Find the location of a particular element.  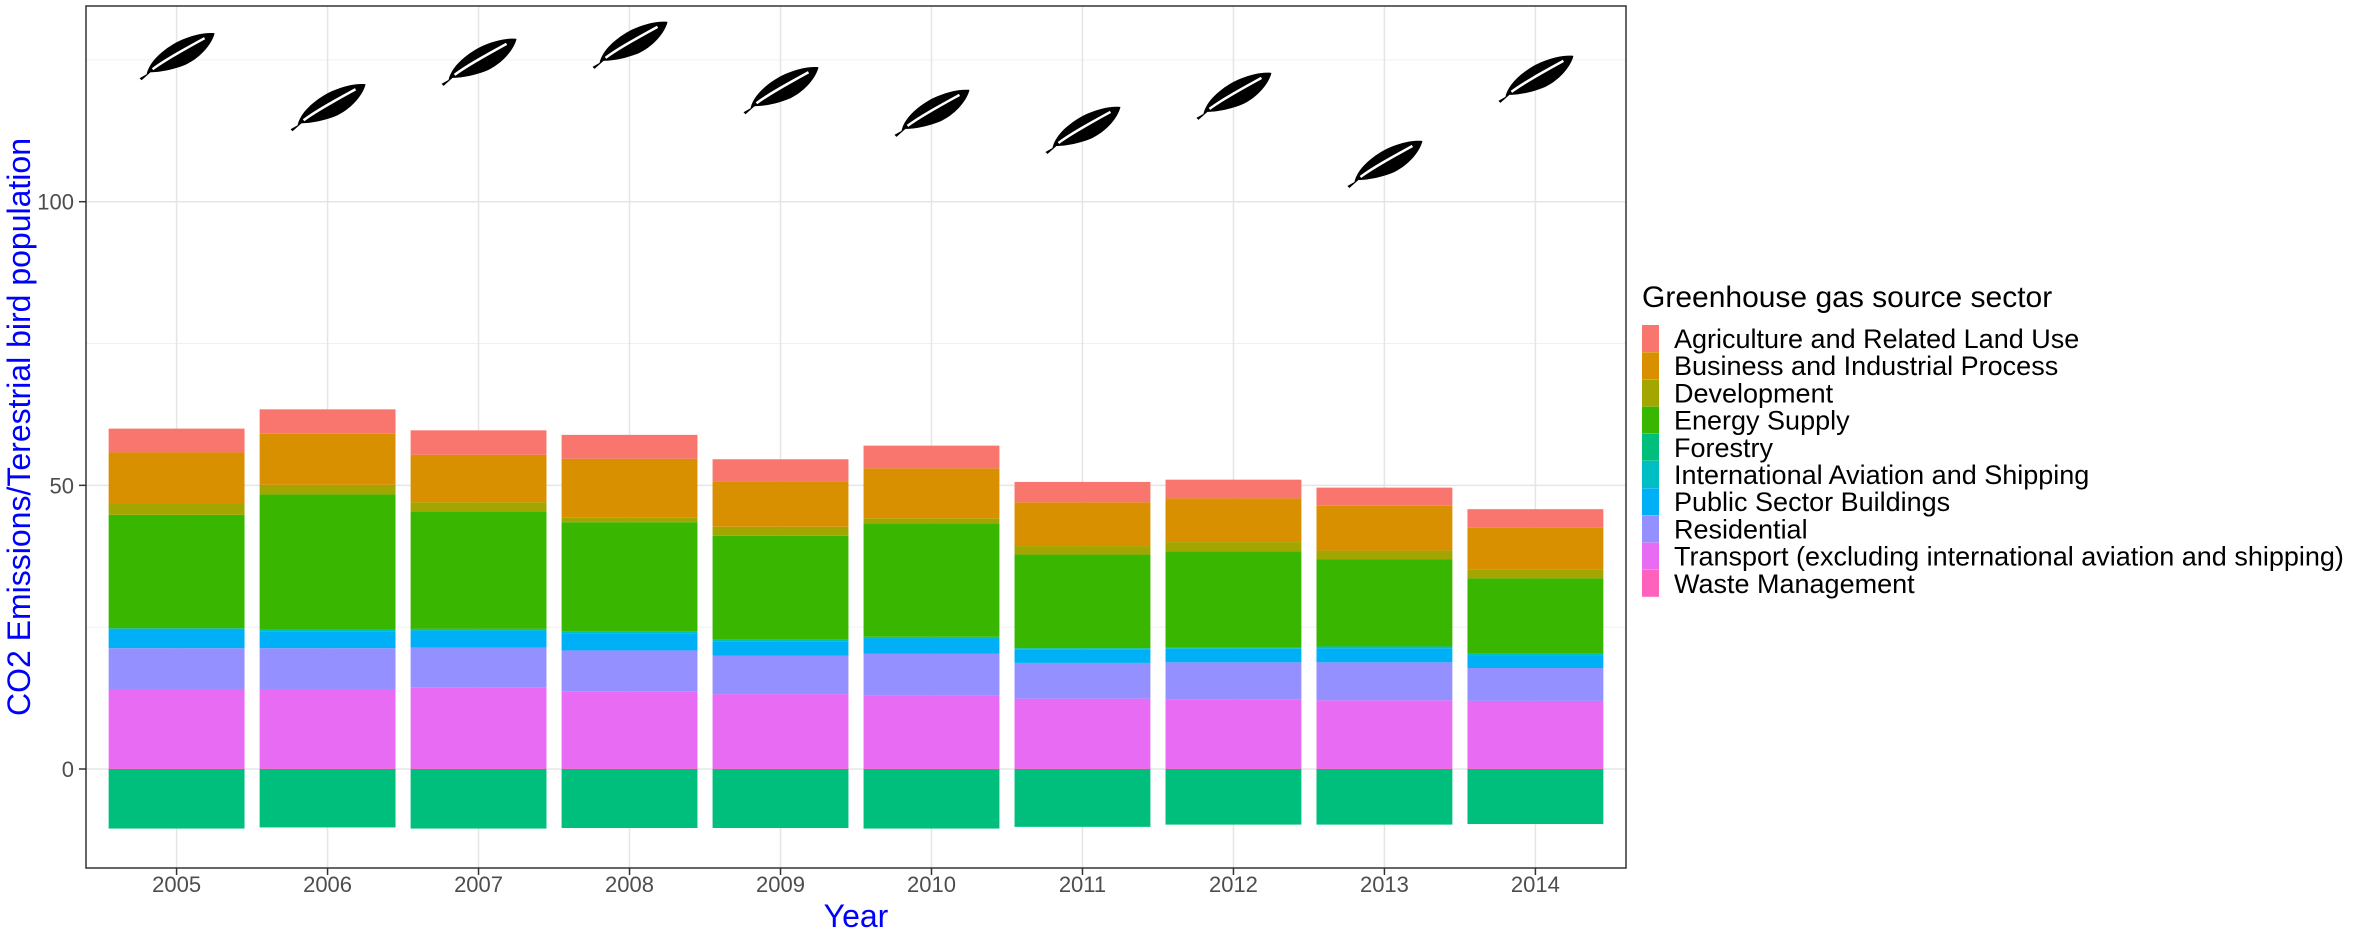

x-tick-label: 2006 is located at coordinates (327, 884).